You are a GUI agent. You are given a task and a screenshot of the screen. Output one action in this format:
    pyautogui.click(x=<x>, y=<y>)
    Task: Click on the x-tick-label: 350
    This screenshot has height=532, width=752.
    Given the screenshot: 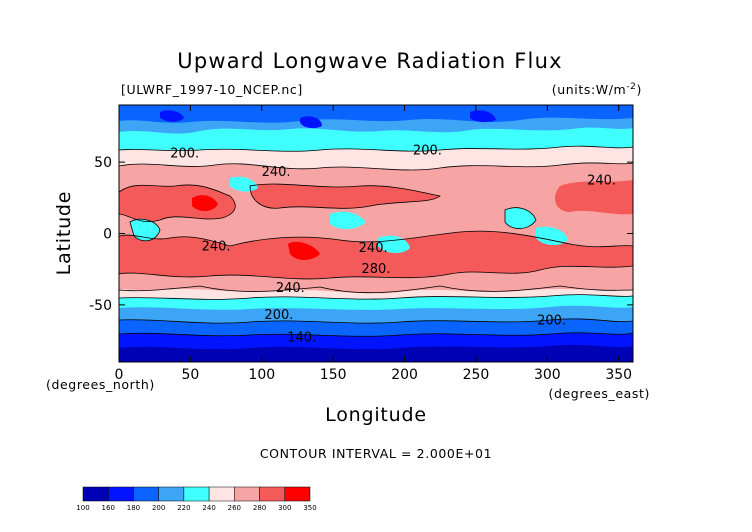 What is the action you would take?
    pyautogui.click(x=618, y=375)
    